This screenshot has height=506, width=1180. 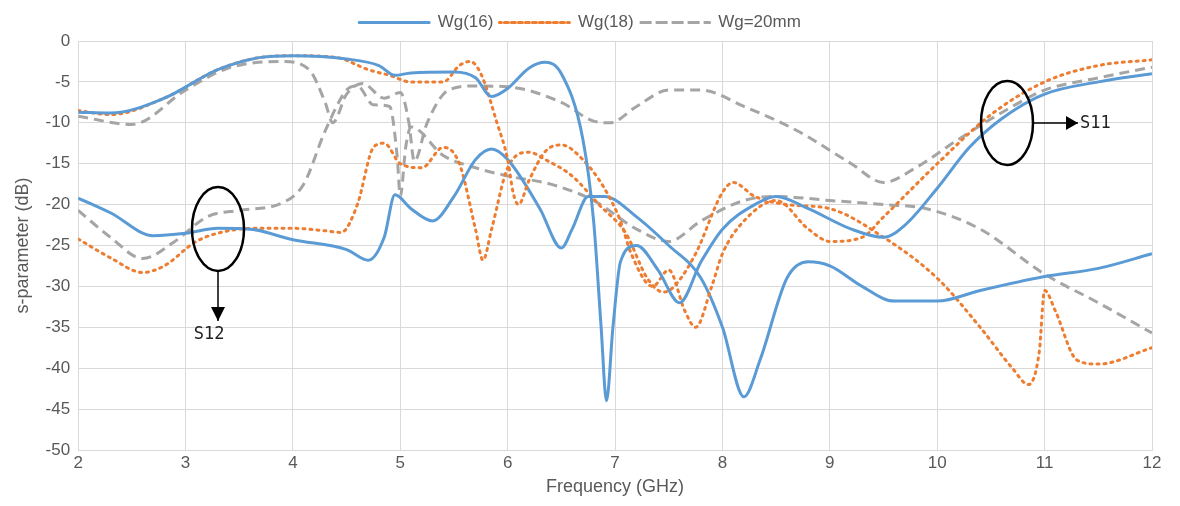 What do you see at coordinates (722, 462) in the screenshot?
I see `x-tick-label: 8` at bounding box center [722, 462].